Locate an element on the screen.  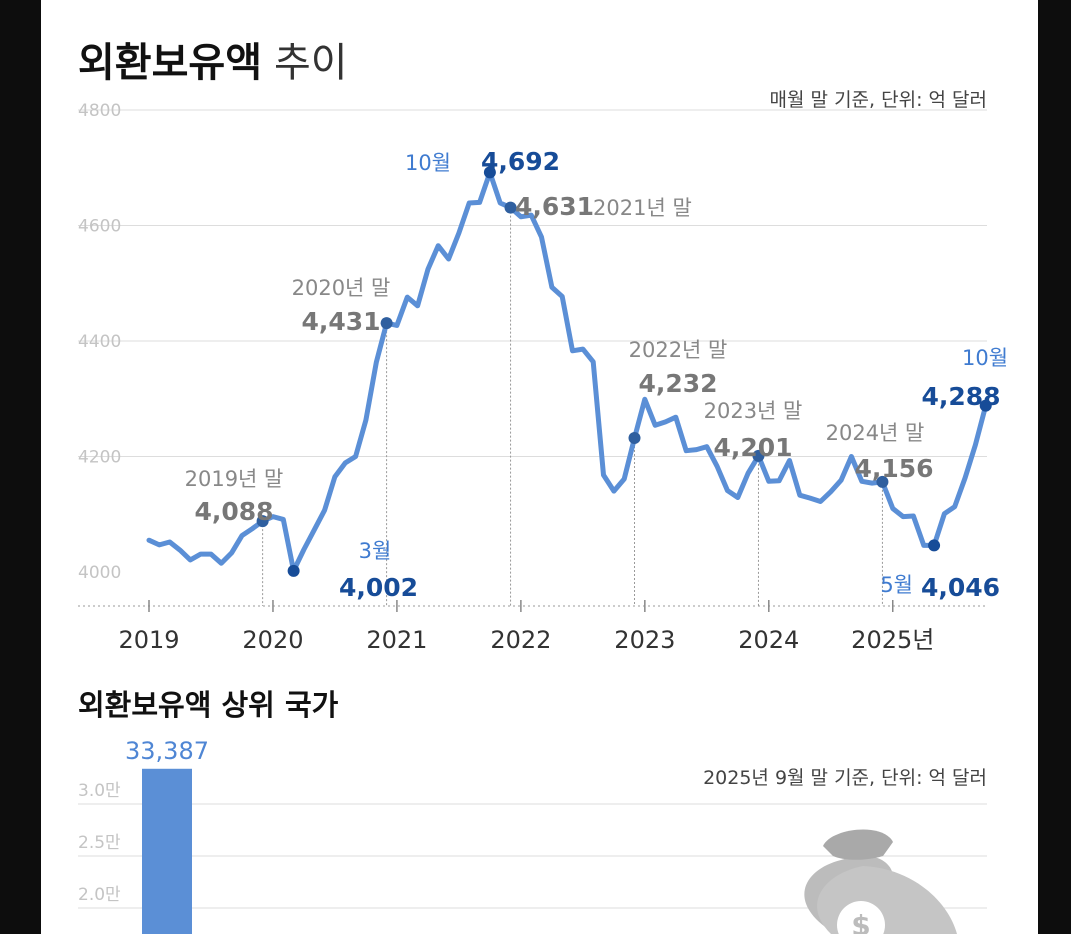
bar-chart-bars: 33,387 is located at coordinates (167, 835).